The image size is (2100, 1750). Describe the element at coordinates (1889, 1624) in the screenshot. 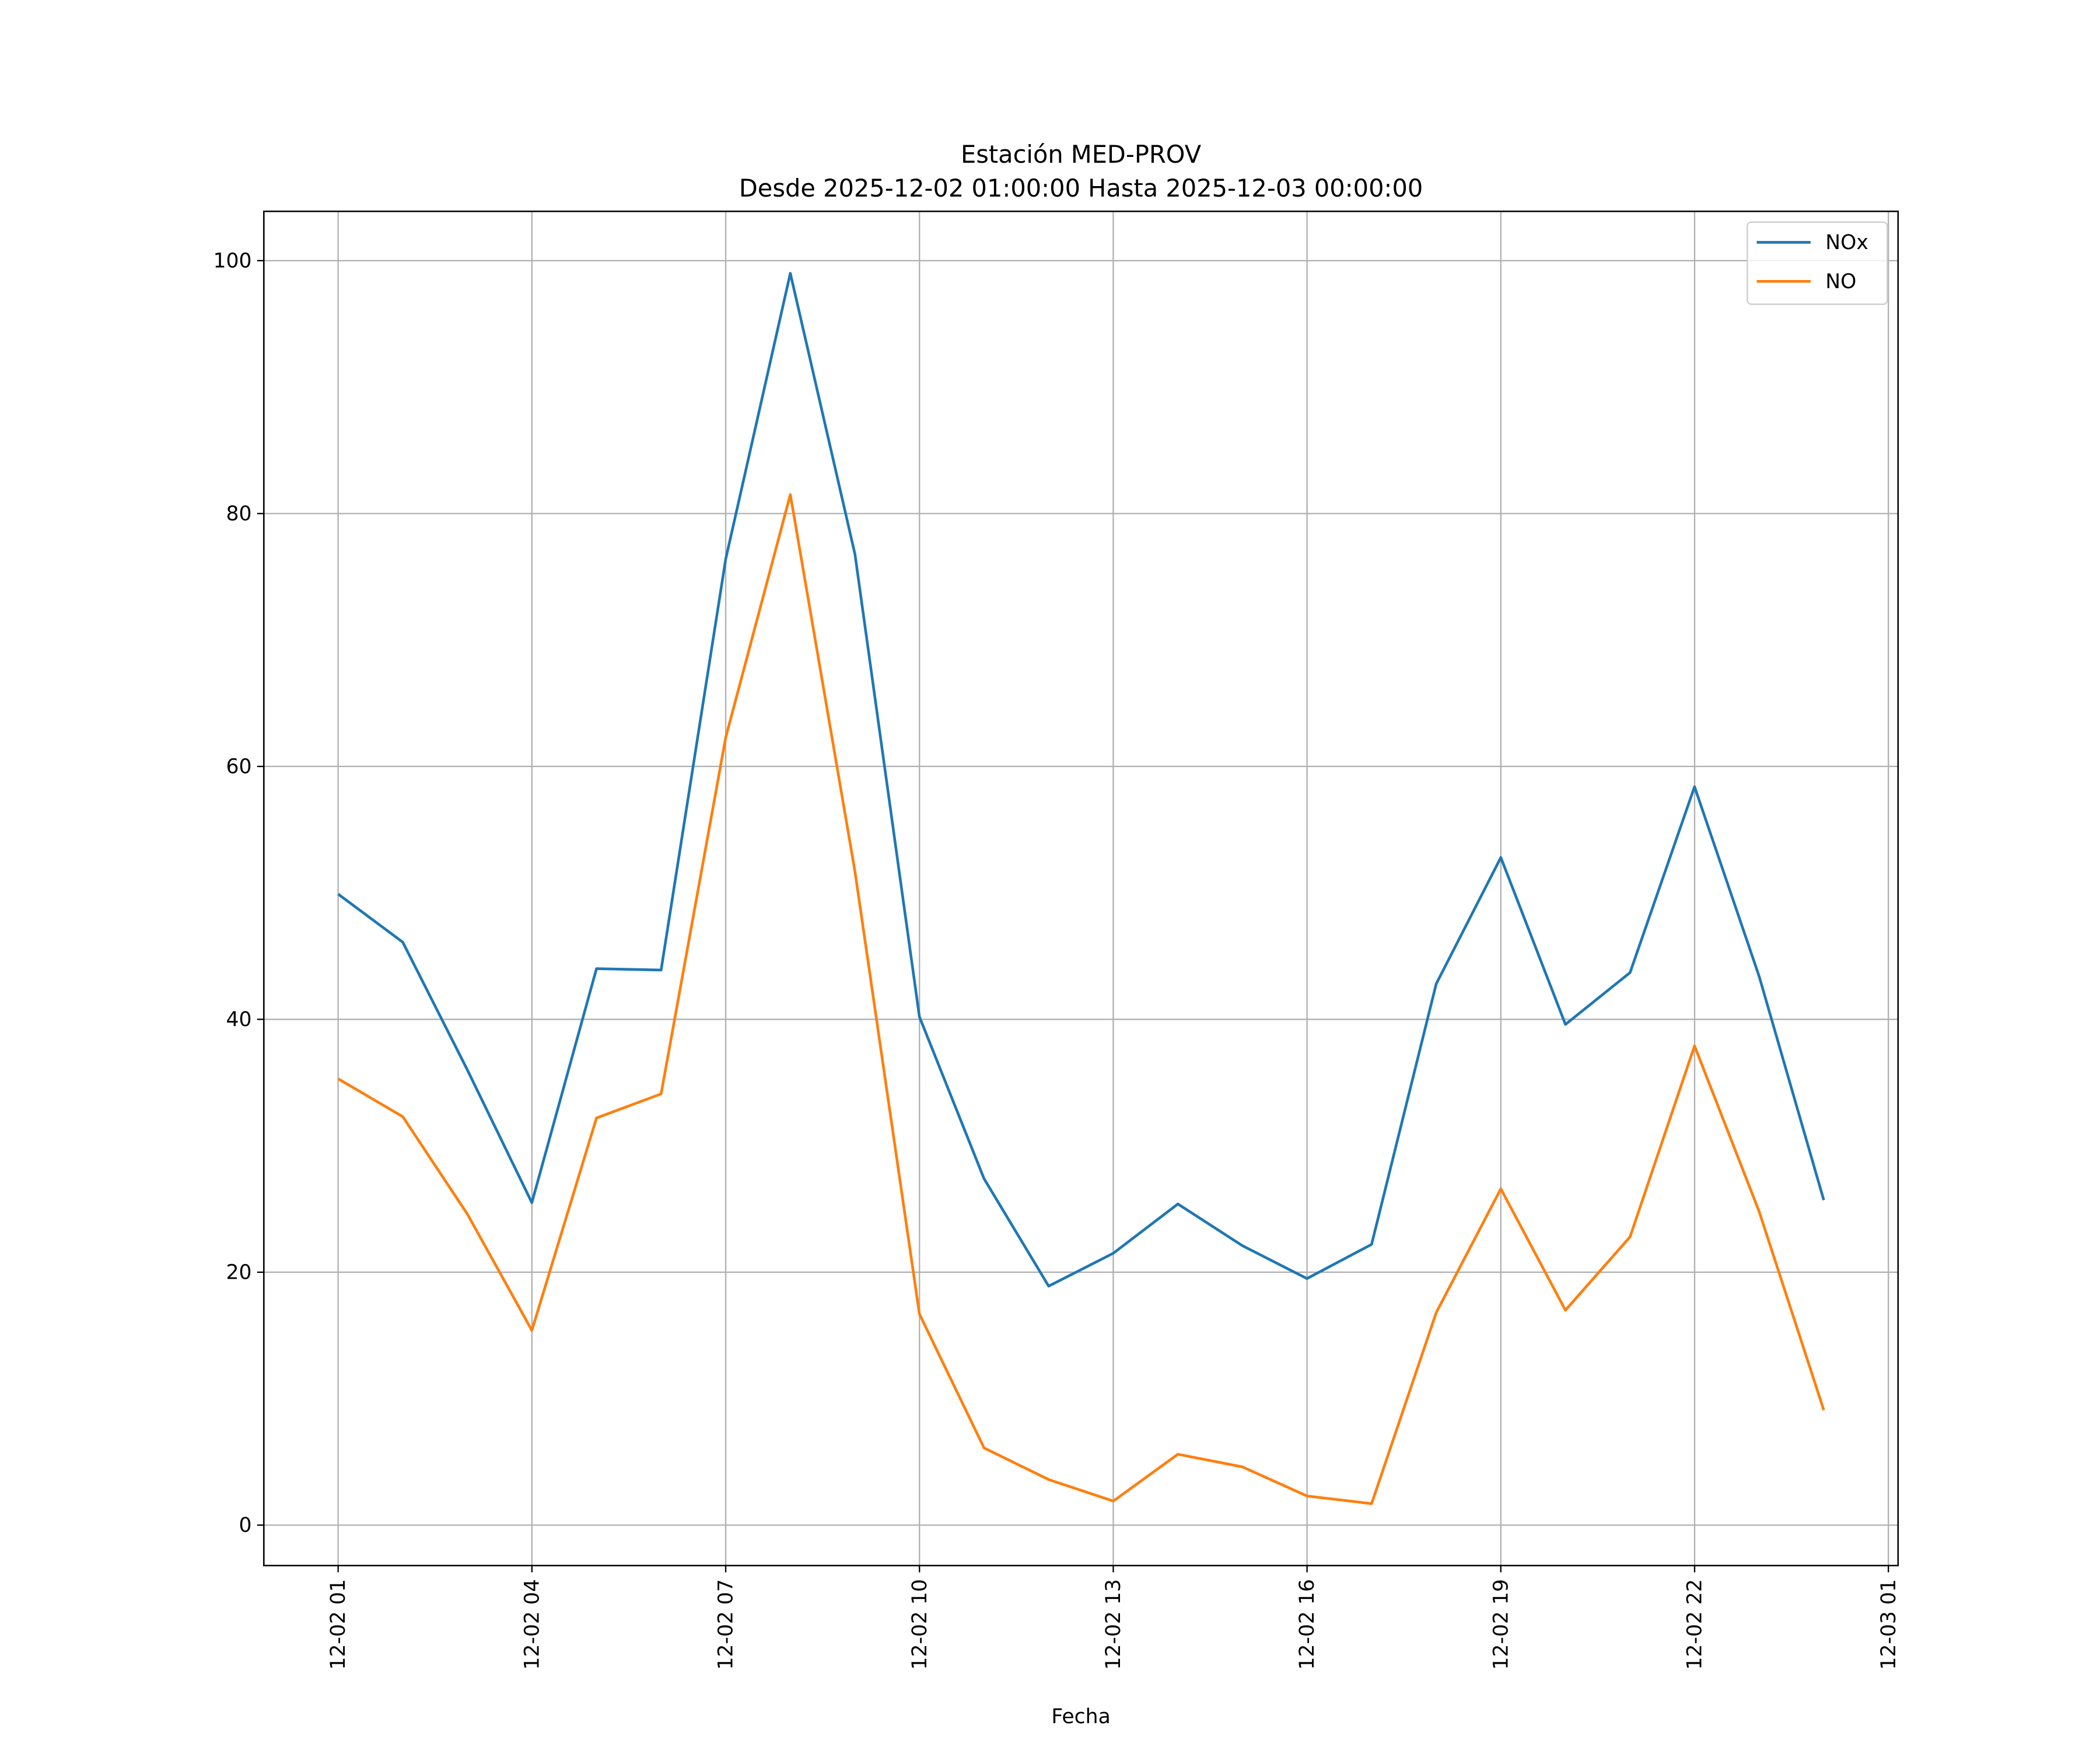

I see `x-tick-label: 12-03 01` at that location.